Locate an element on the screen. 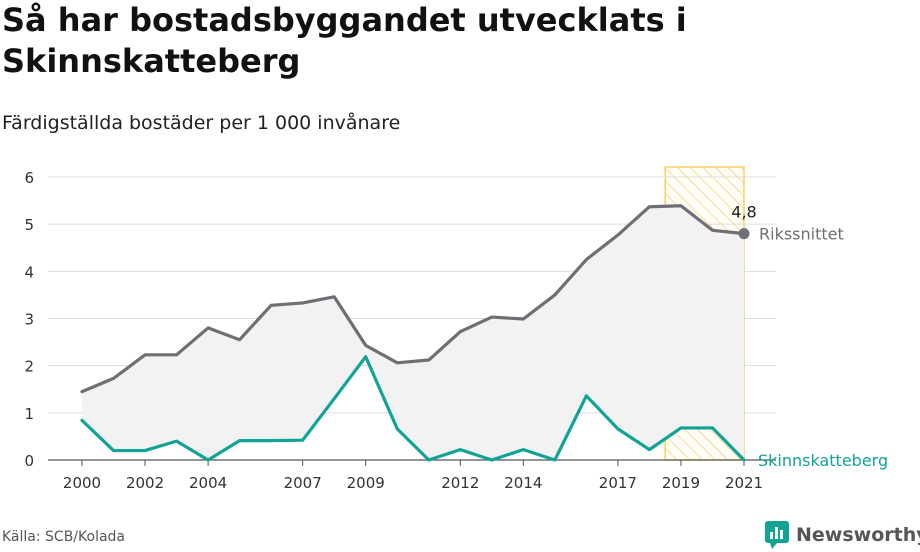 This screenshot has width=920, height=552. y-tick-label: 0 is located at coordinates (29, 461).